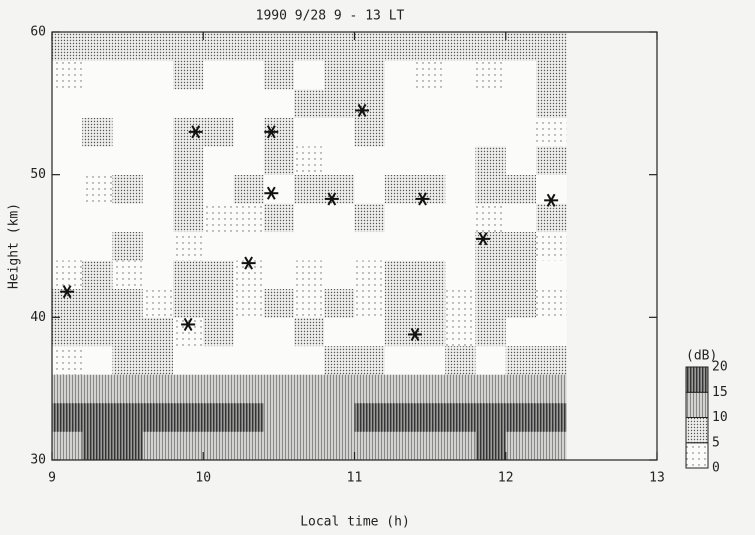 Image resolution: width=755 pixels, height=535 pixels. I want to click on colorbar-tick-label: 5, so click(716, 442).